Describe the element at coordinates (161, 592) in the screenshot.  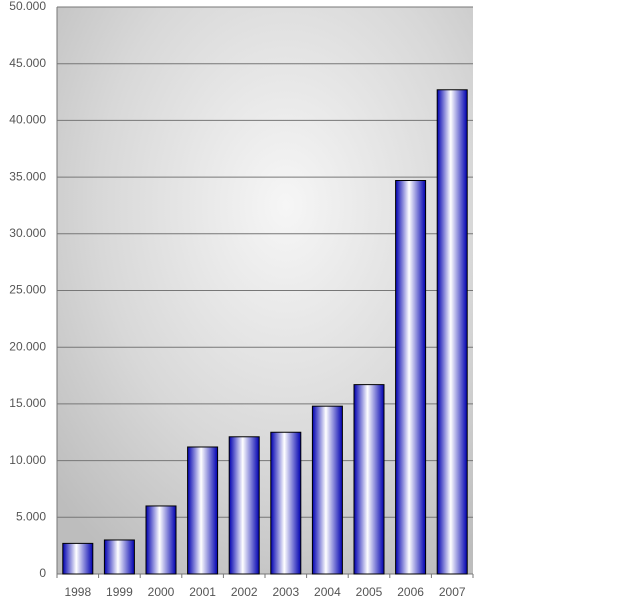
I see `x-tick-label: 2000` at that location.